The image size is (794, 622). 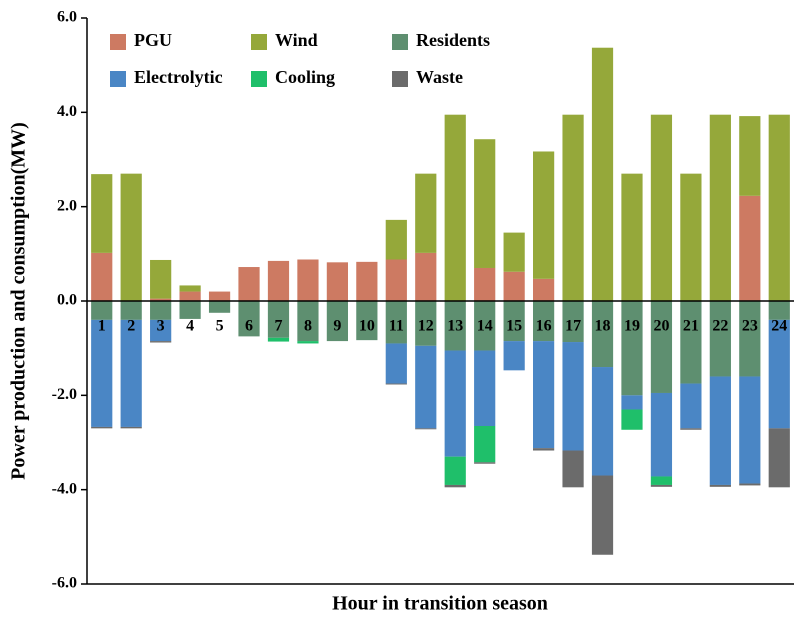 What do you see at coordinates (308, 326) in the screenshot?
I see `x-tick-label: 8` at bounding box center [308, 326].